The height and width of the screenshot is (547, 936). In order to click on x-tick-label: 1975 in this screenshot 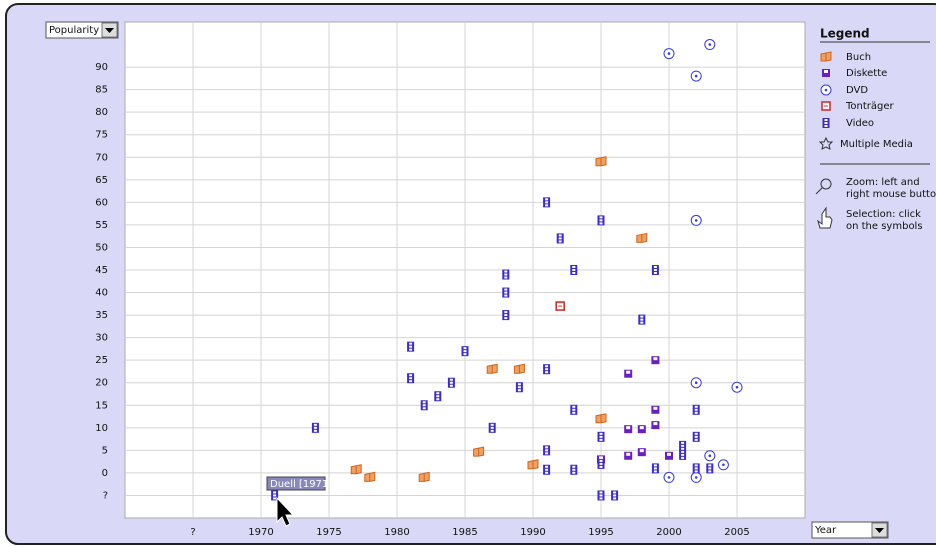, I will do `click(328, 532)`.